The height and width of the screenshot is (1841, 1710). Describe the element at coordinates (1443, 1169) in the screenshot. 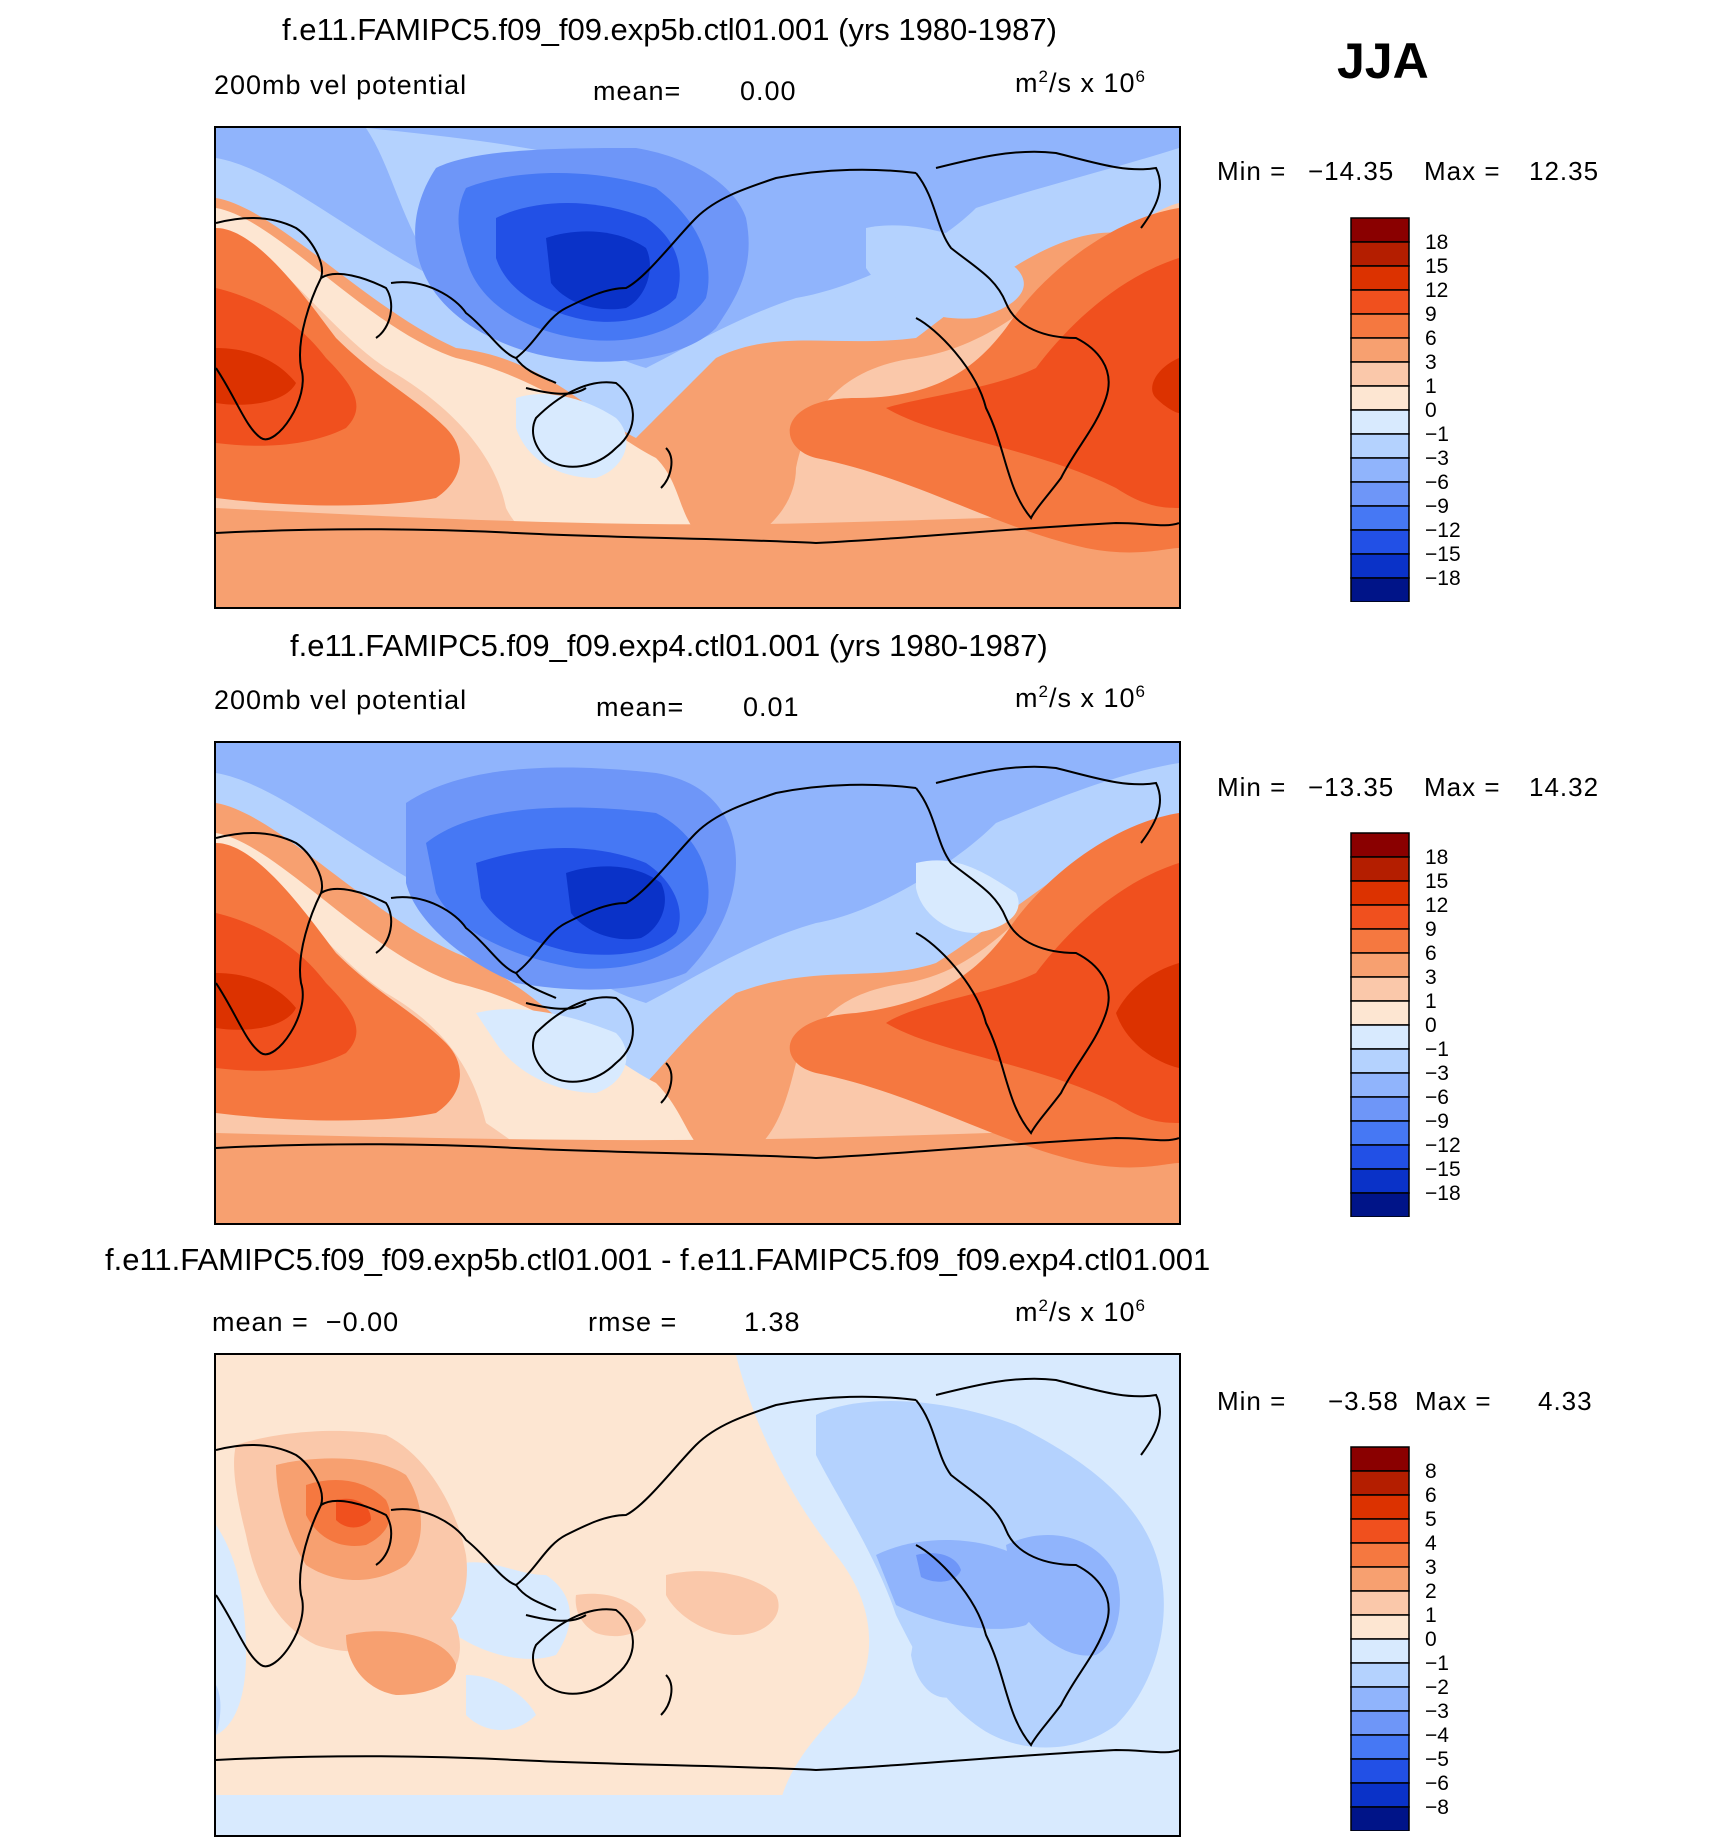

I see `colorbar-level-label: −15` at that location.